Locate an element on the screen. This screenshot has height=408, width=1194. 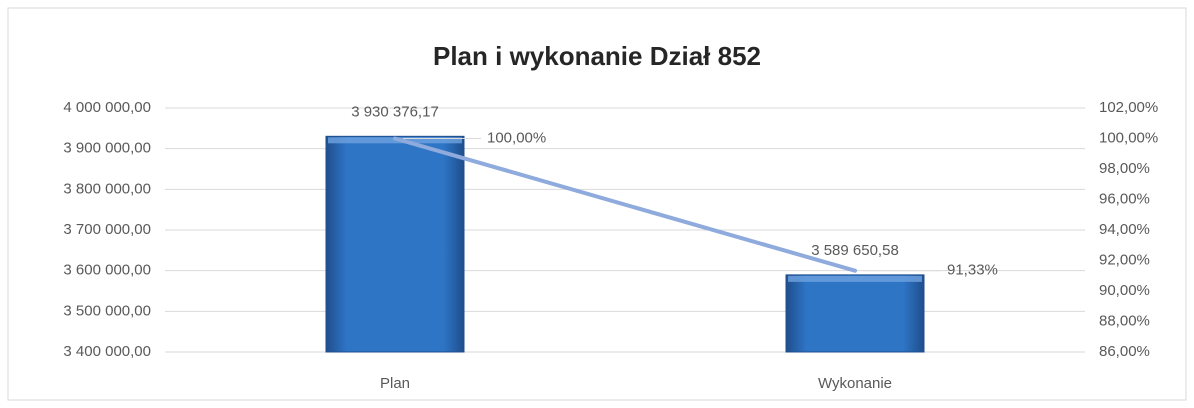
y2-tick-label: 88,00% is located at coordinates (1124, 320).